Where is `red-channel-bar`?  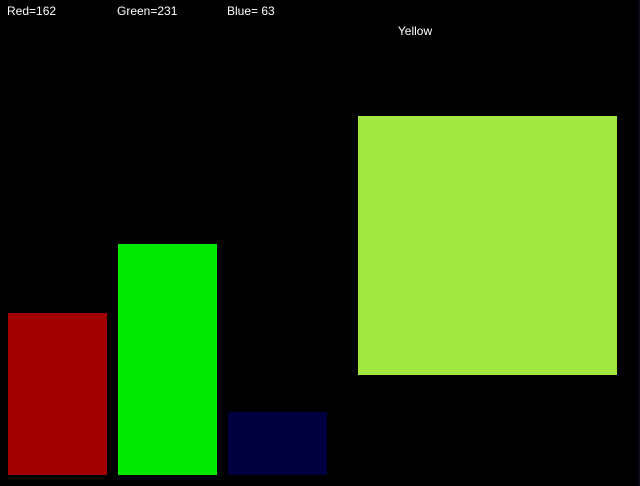
red-channel-bar is located at coordinates (57, 394).